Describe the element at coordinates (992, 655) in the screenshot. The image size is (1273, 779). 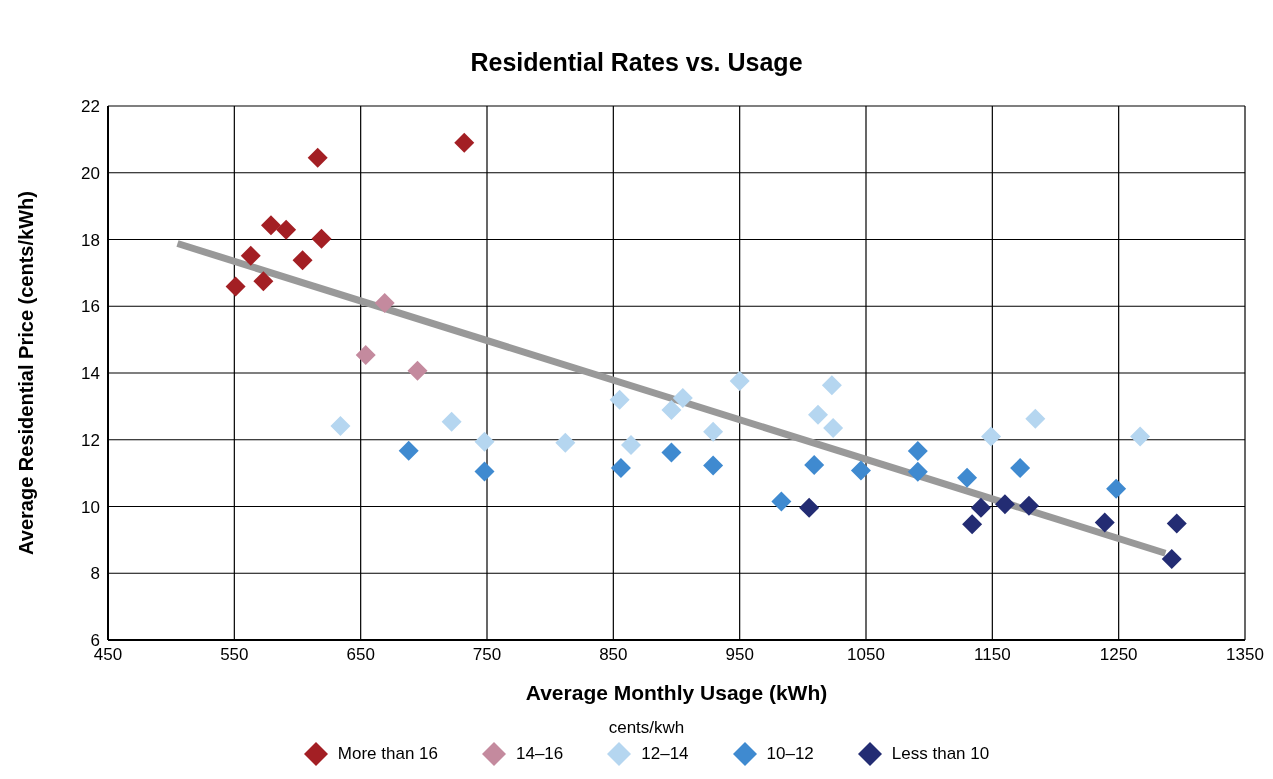
I see `x-tick-label: 1150` at that location.